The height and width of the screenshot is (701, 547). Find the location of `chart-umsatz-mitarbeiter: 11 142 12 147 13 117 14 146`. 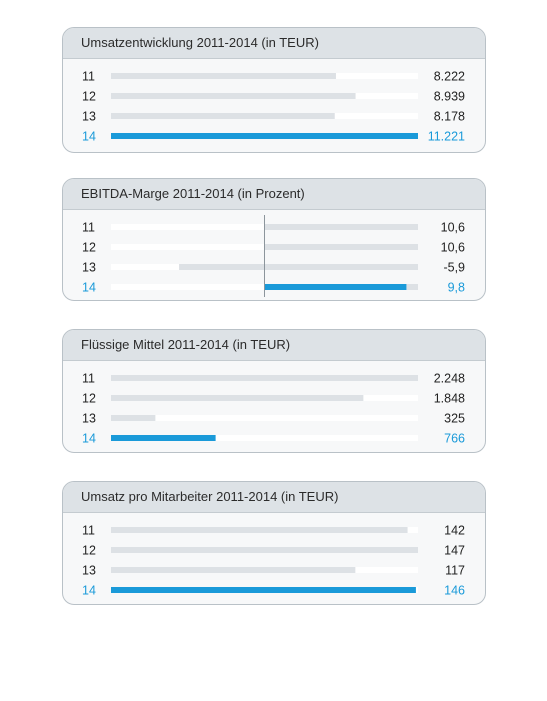

chart-umsatz-mitarbeiter: 11 142 12 147 13 117 14 146 is located at coordinates (273, 561).